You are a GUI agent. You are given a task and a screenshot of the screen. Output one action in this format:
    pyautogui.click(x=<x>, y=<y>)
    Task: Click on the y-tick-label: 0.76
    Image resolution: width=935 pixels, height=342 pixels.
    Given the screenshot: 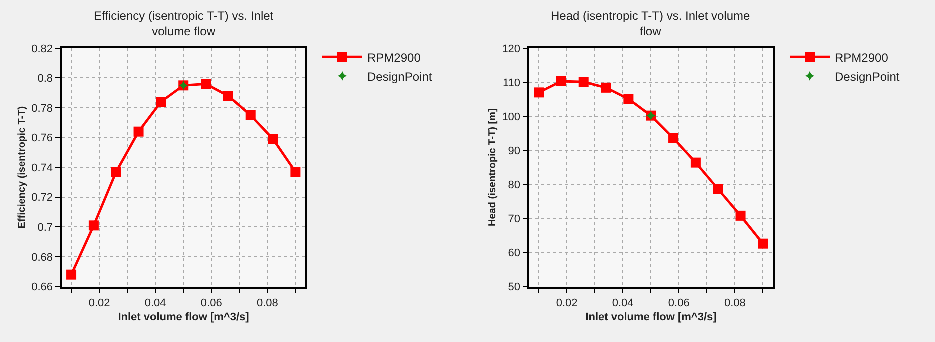 What is the action you would take?
    pyautogui.click(x=43, y=138)
    